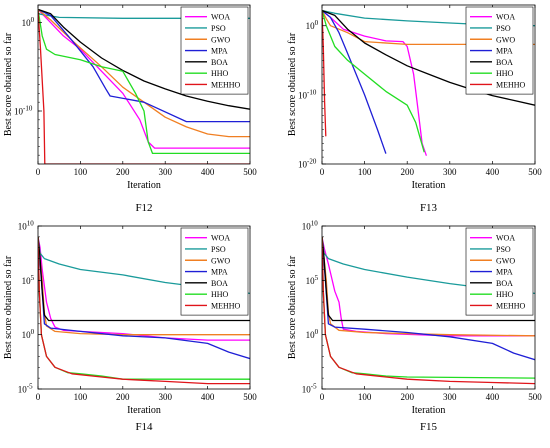 Image resolution: width=550 pixels, height=448 pixels. I want to click on legend-box, so click(214, 50).